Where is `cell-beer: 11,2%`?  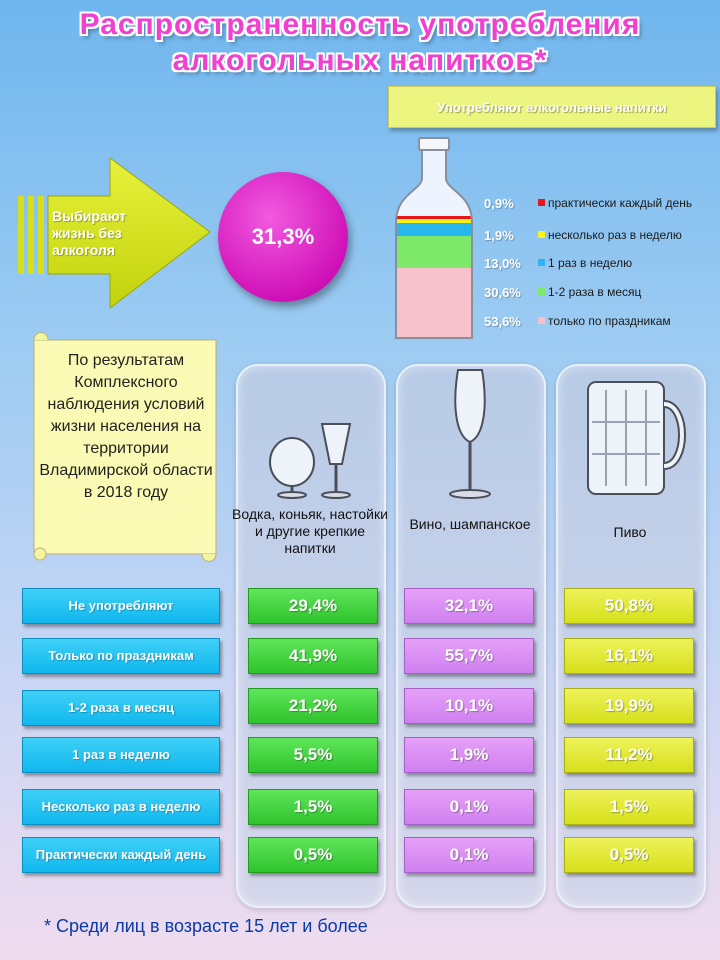 cell-beer: 11,2% is located at coordinates (629, 755).